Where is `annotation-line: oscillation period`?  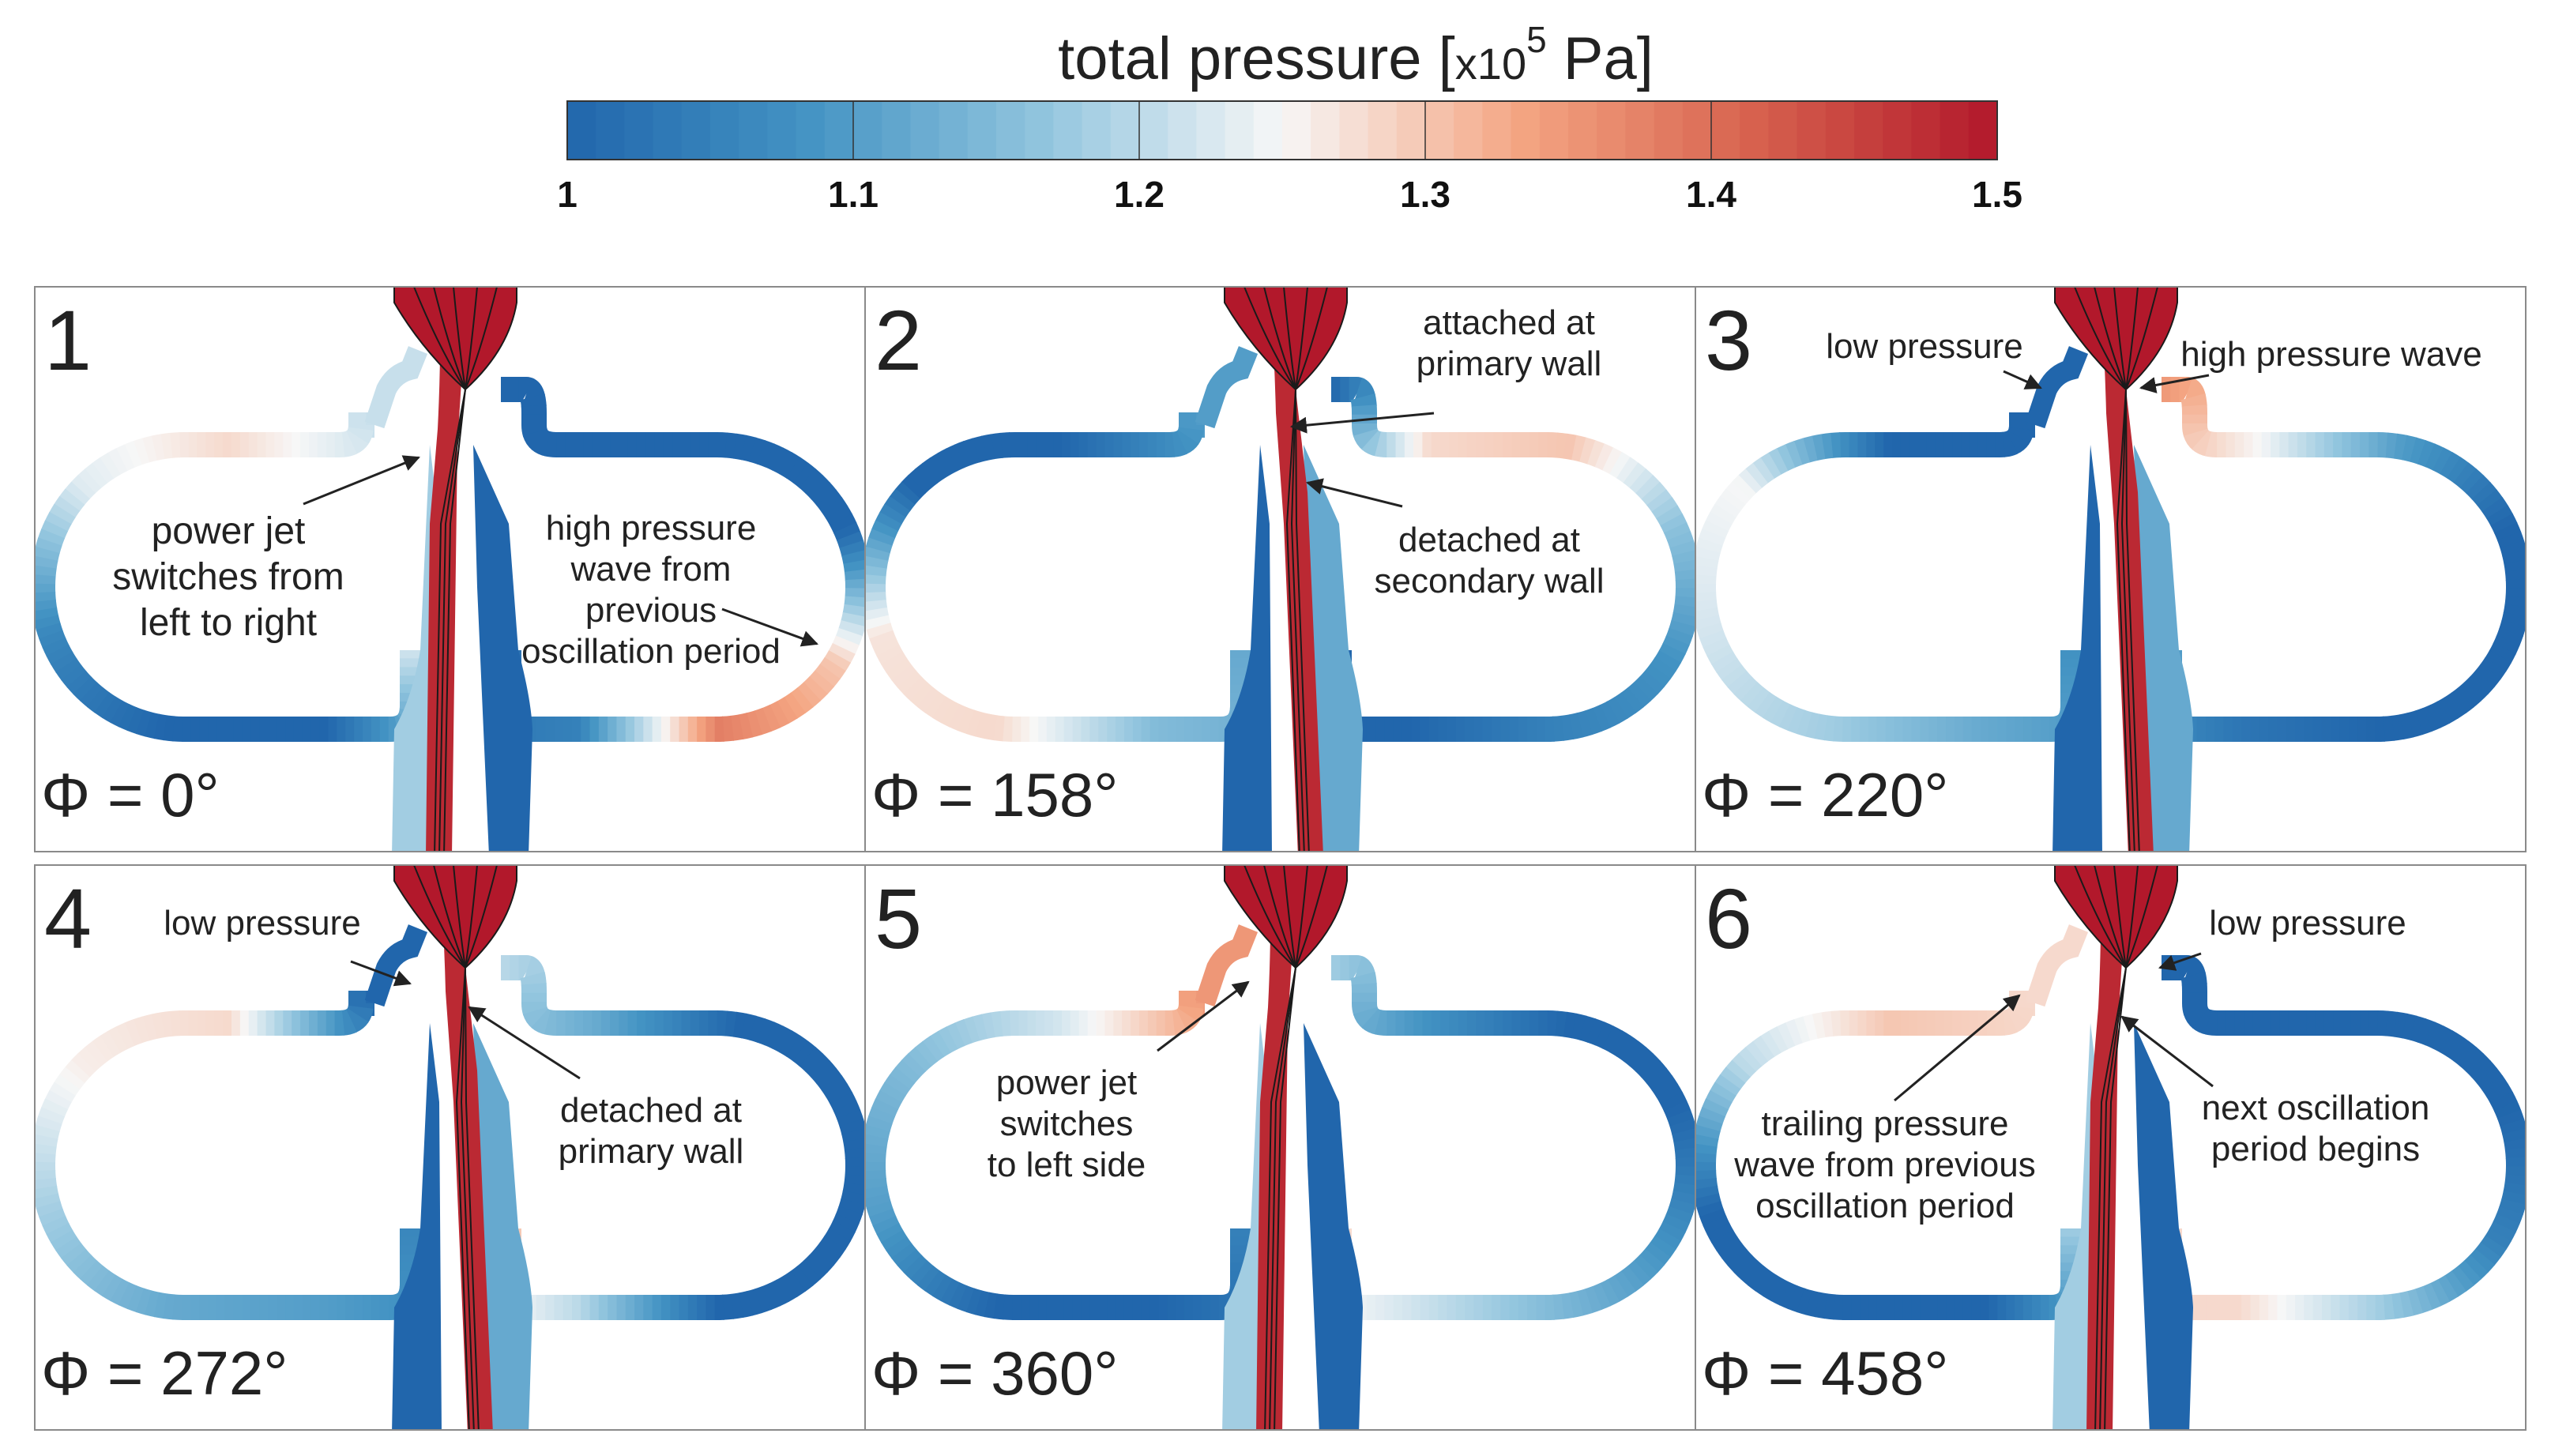 annotation-line: oscillation period is located at coordinates (1885, 1206).